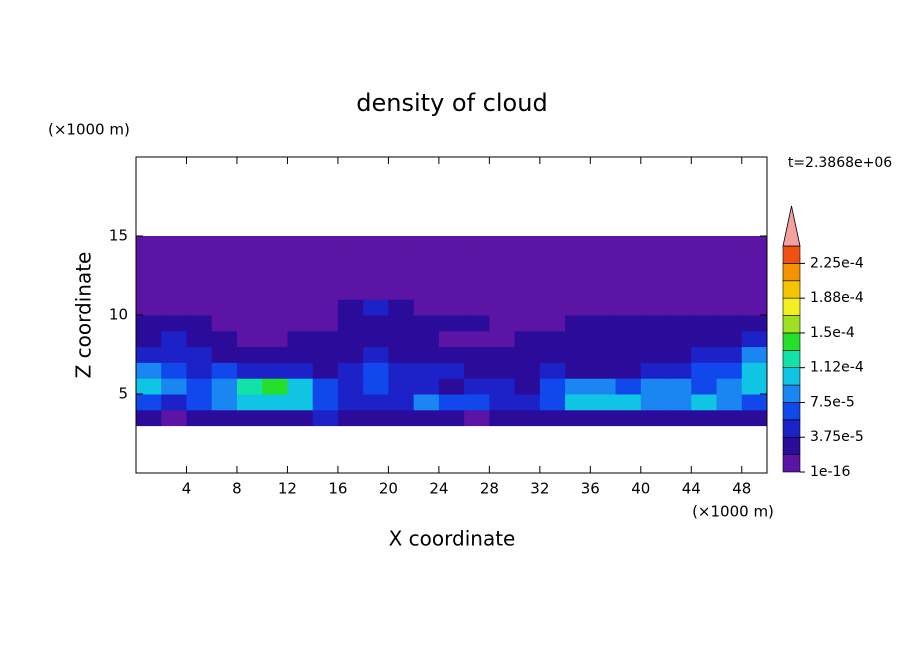 Image resolution: width=904 pixels, height=654 pixels. What do you see at coordinates (791, 226) in the screenshot?
I see `colorbar-extend` at bounding box center [791, 226].